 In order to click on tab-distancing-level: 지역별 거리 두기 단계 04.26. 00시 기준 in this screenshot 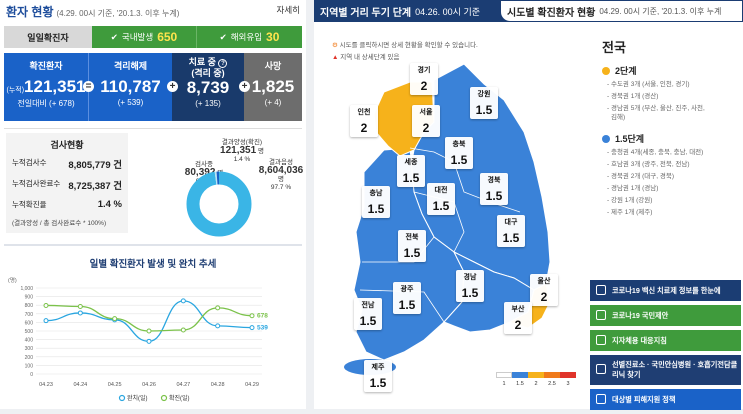, I will do `click(407, 11)`.